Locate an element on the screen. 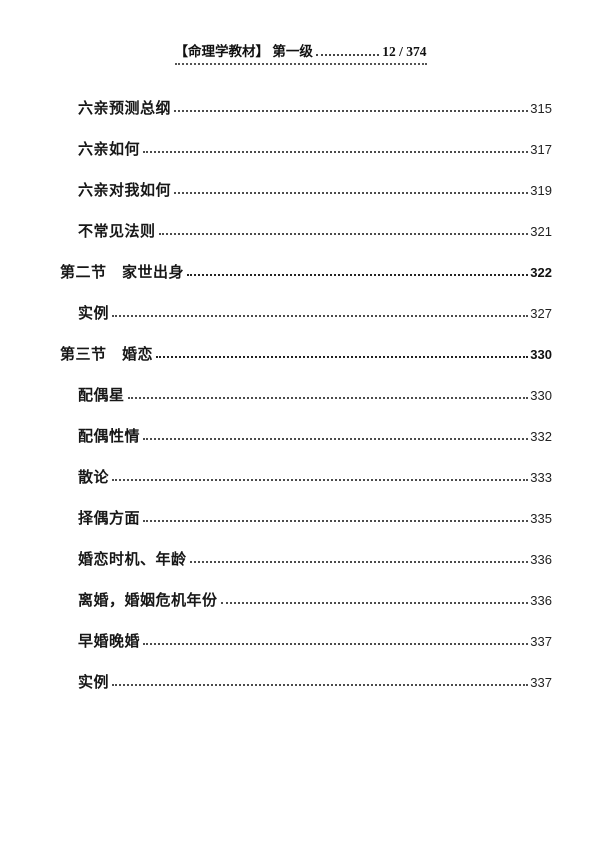 The height and width of the screenshot is (861, 601). toc-entry-title: 早婚晚婚 is located at coordinates (109, 641).